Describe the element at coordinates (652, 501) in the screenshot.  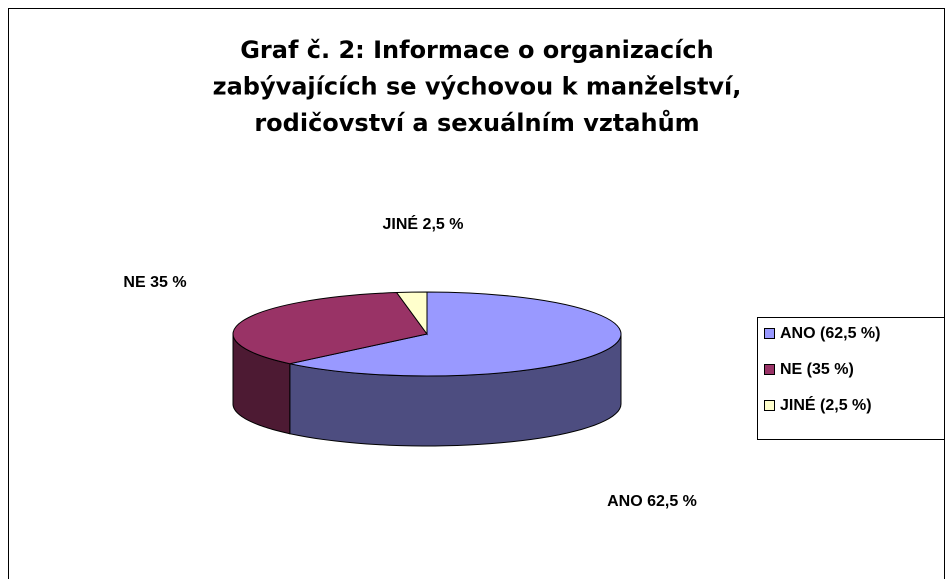
I see `data-label: ANO 62,5 %` at that location.